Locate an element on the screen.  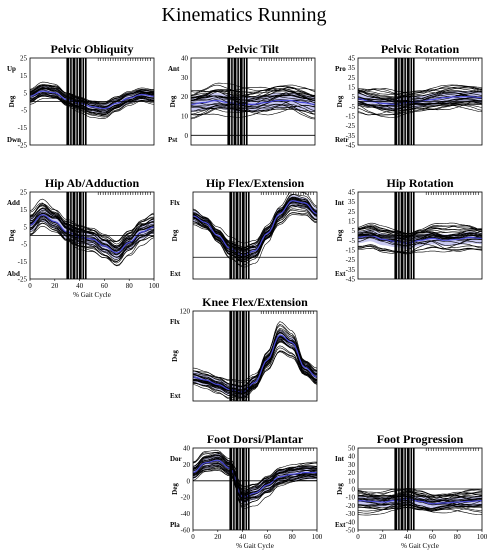
y-tick-label: -15 is located at coordinates (351, 117).